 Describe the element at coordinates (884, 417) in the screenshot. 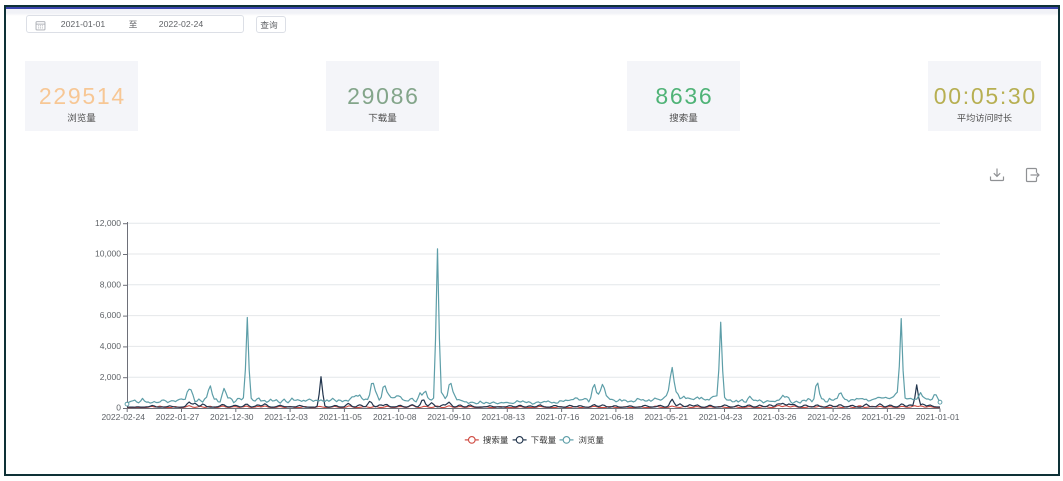

I see `svg-text: 2021-01-29` at that location.